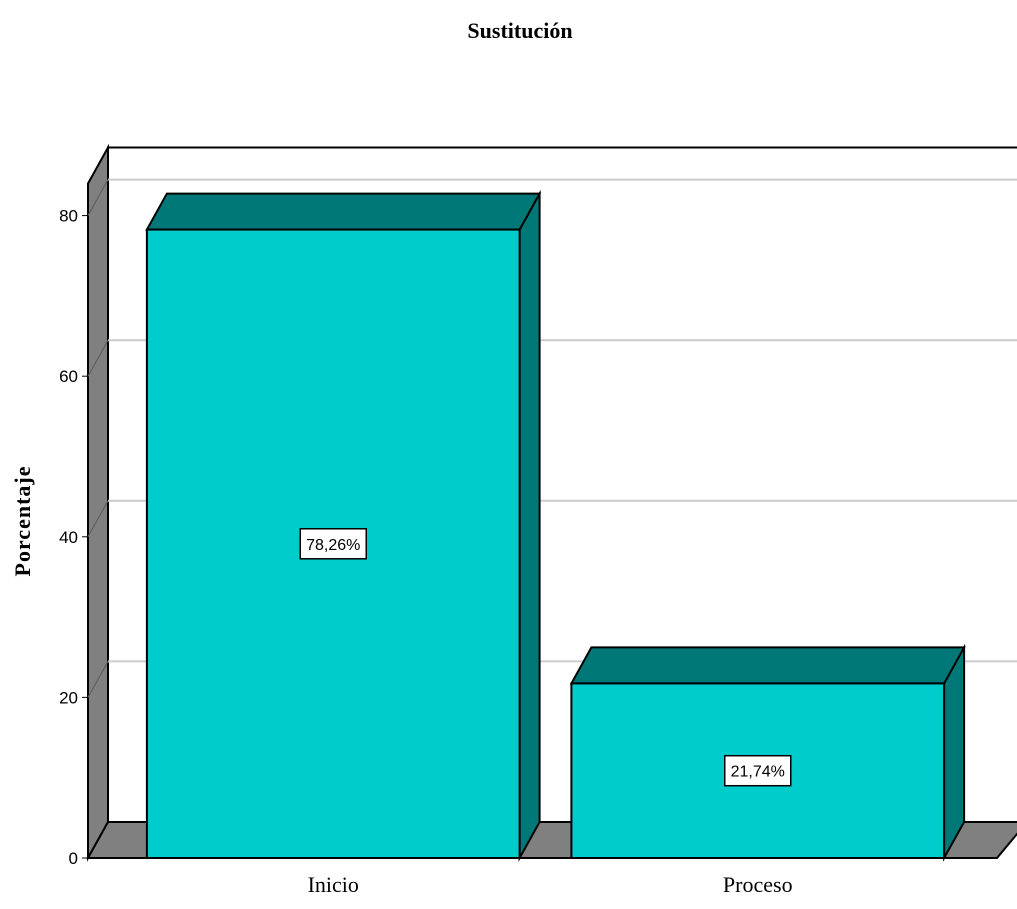 The height and width of the screenshot is (909, 1017). I want to click on x-tick-labels: Inicio Proceso, so click(550, 884).